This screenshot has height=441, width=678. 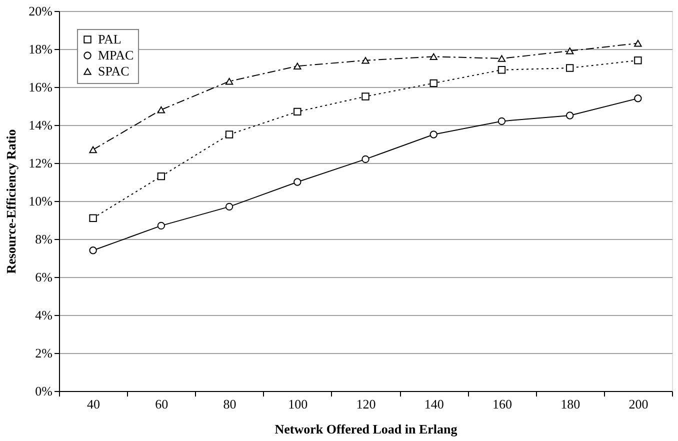 I want to click on y-tick-label: 20%, so click(x=40, y=11).